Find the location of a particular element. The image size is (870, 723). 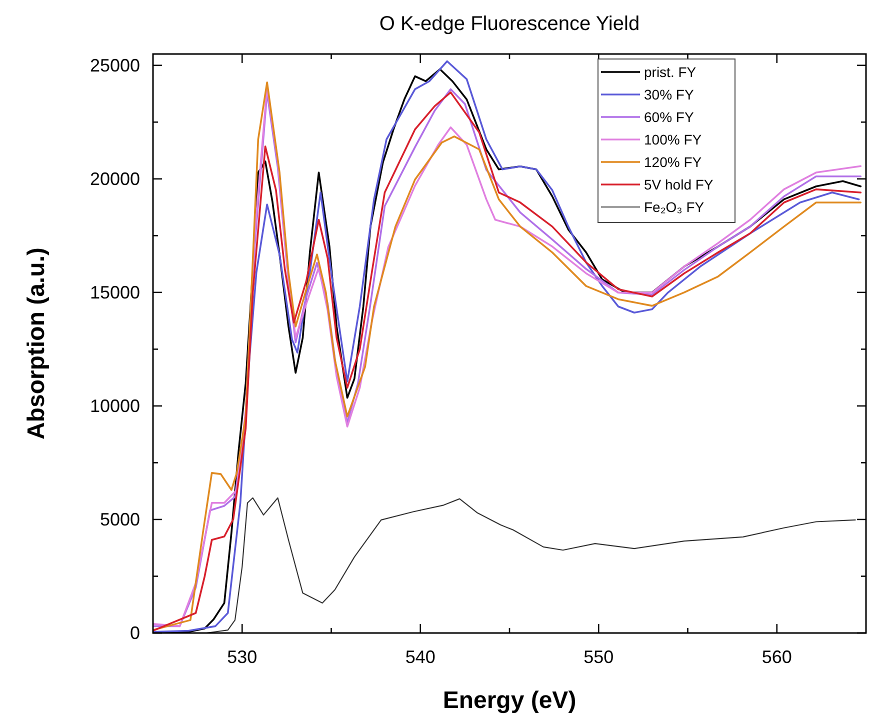

legend-label: 100% FY is located at coordinates (673, 140).